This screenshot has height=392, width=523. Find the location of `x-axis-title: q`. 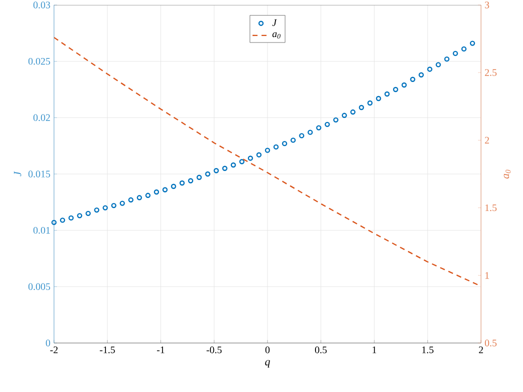

x-axis-title: q is located at coordinates (267, 364).